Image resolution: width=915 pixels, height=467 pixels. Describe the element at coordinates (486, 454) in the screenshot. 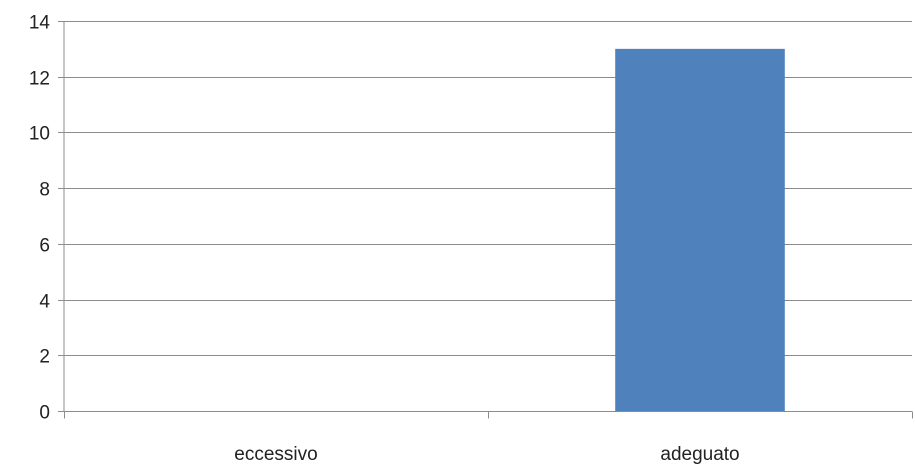

I see `category-labels: eccessivo adeguato` at that location.